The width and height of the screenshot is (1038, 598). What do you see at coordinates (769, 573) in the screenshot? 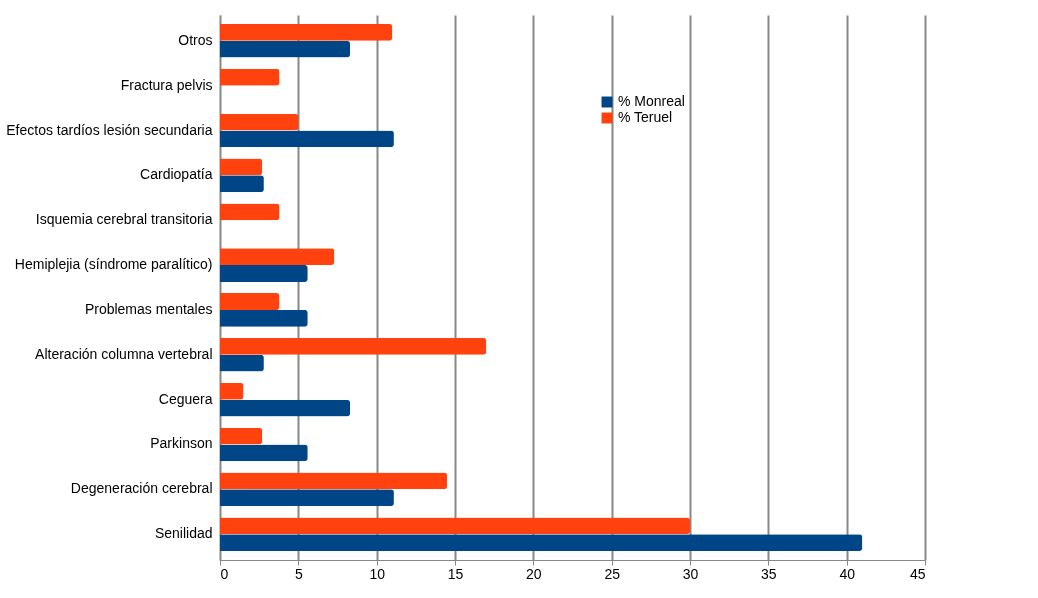
I see `x-tick-label: 35` at bounding box center [769, 573].